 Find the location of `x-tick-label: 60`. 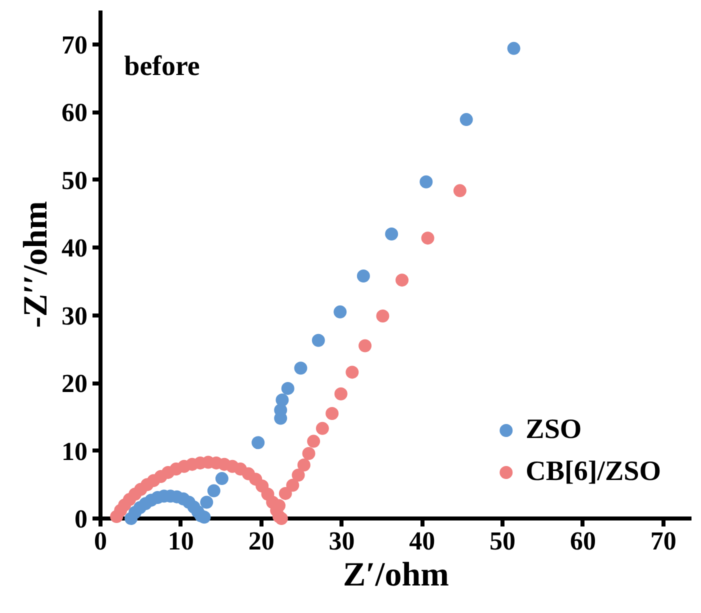

x-tick-label: 60 is located at coordinates (583, 541).